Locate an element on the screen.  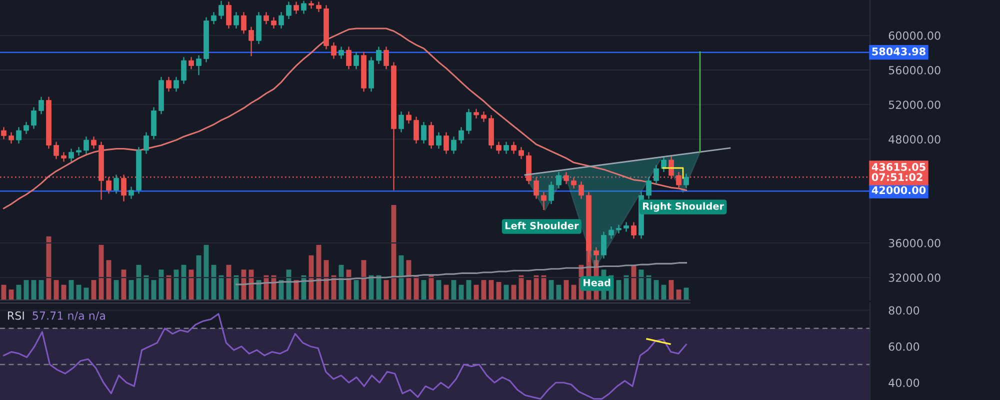
y-tick-label: 80.00 is located at coordinates (904, 310).